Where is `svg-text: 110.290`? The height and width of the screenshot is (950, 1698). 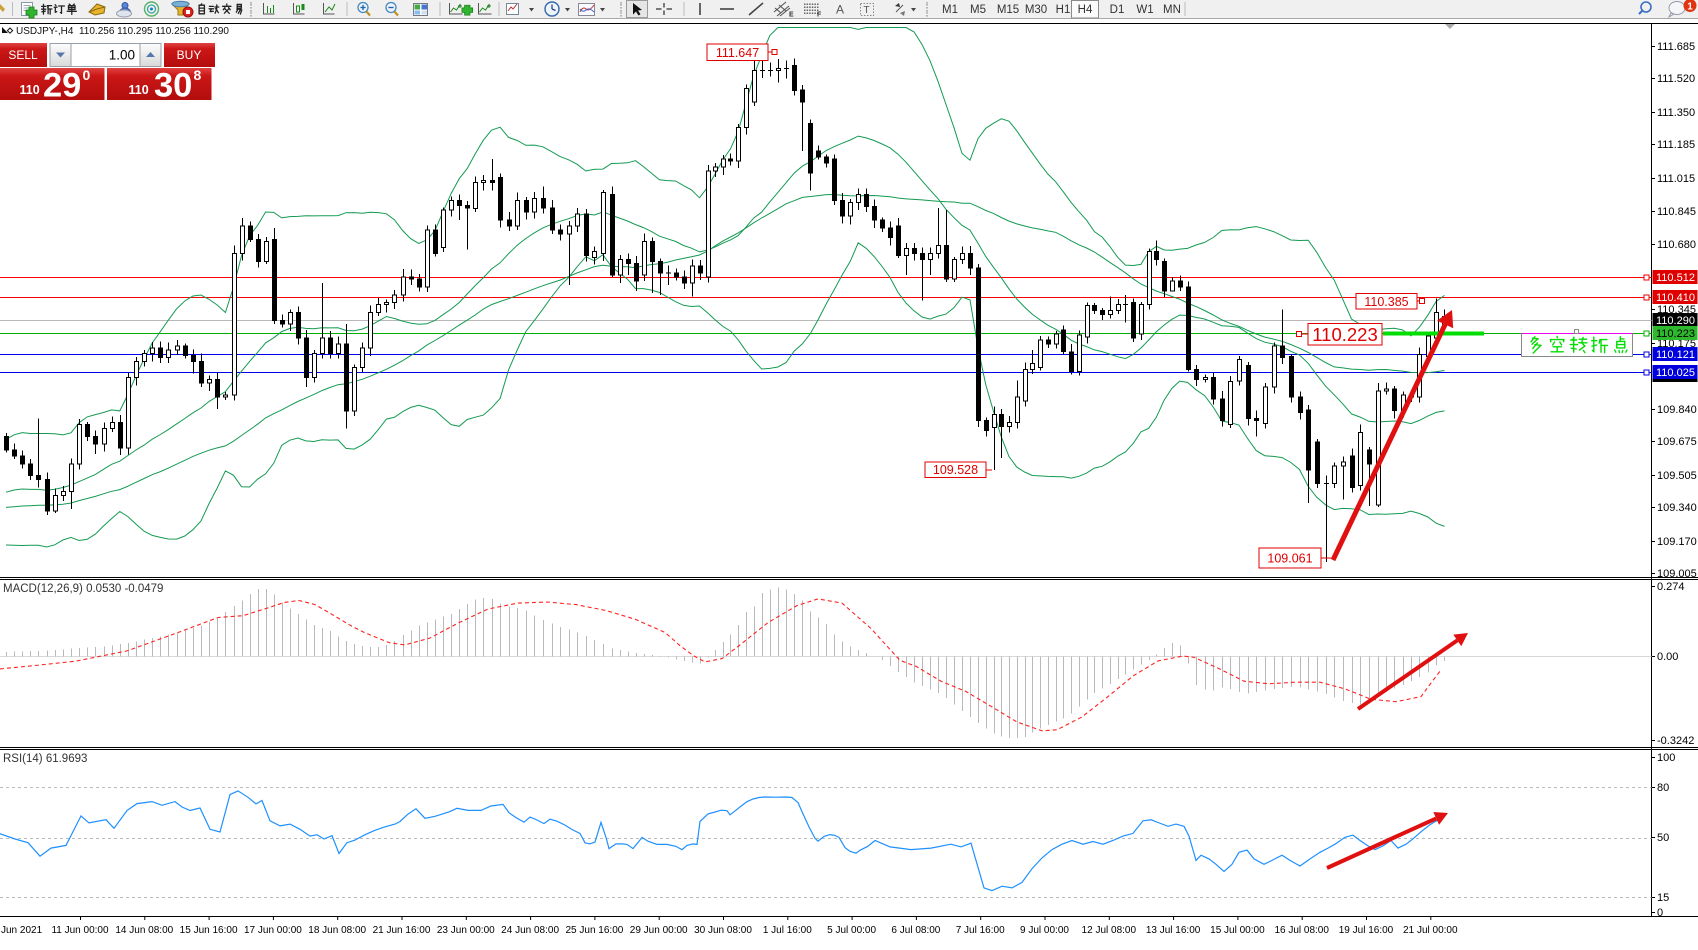 svg-text: 110.290 is located at coordinates (1675, 321).